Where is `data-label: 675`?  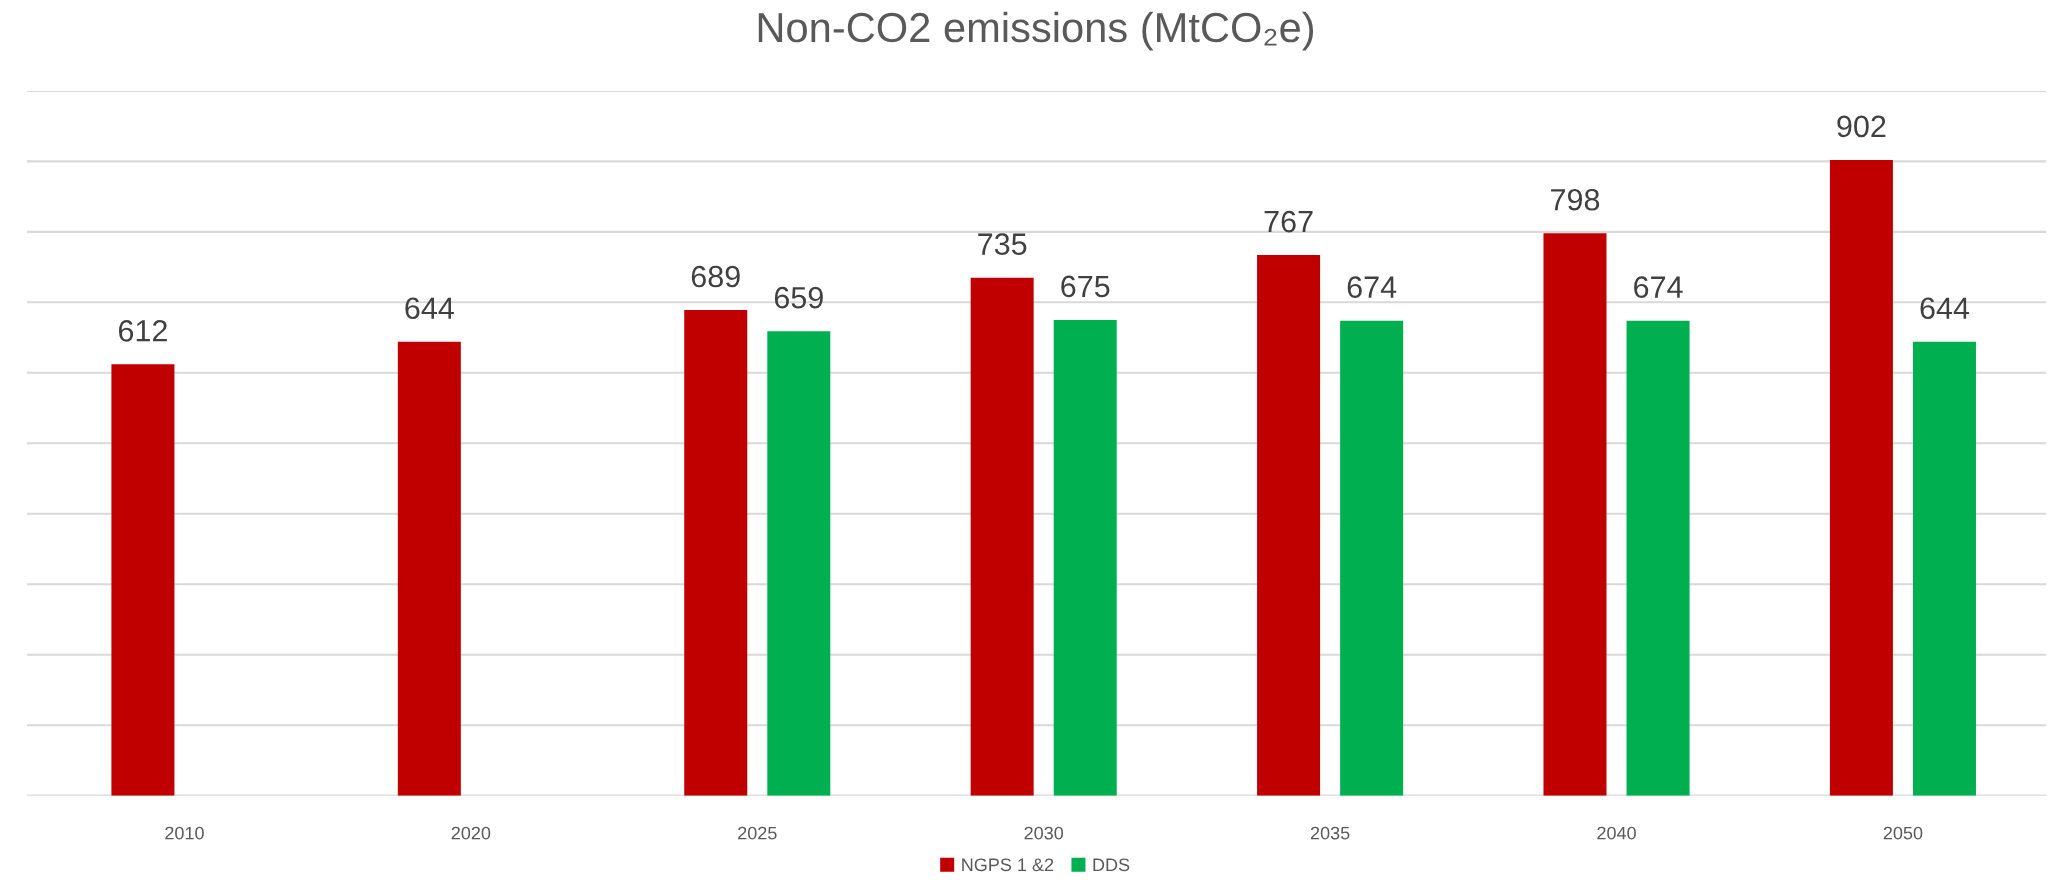 data-label: 675 is located at coordinates (1085, 286).